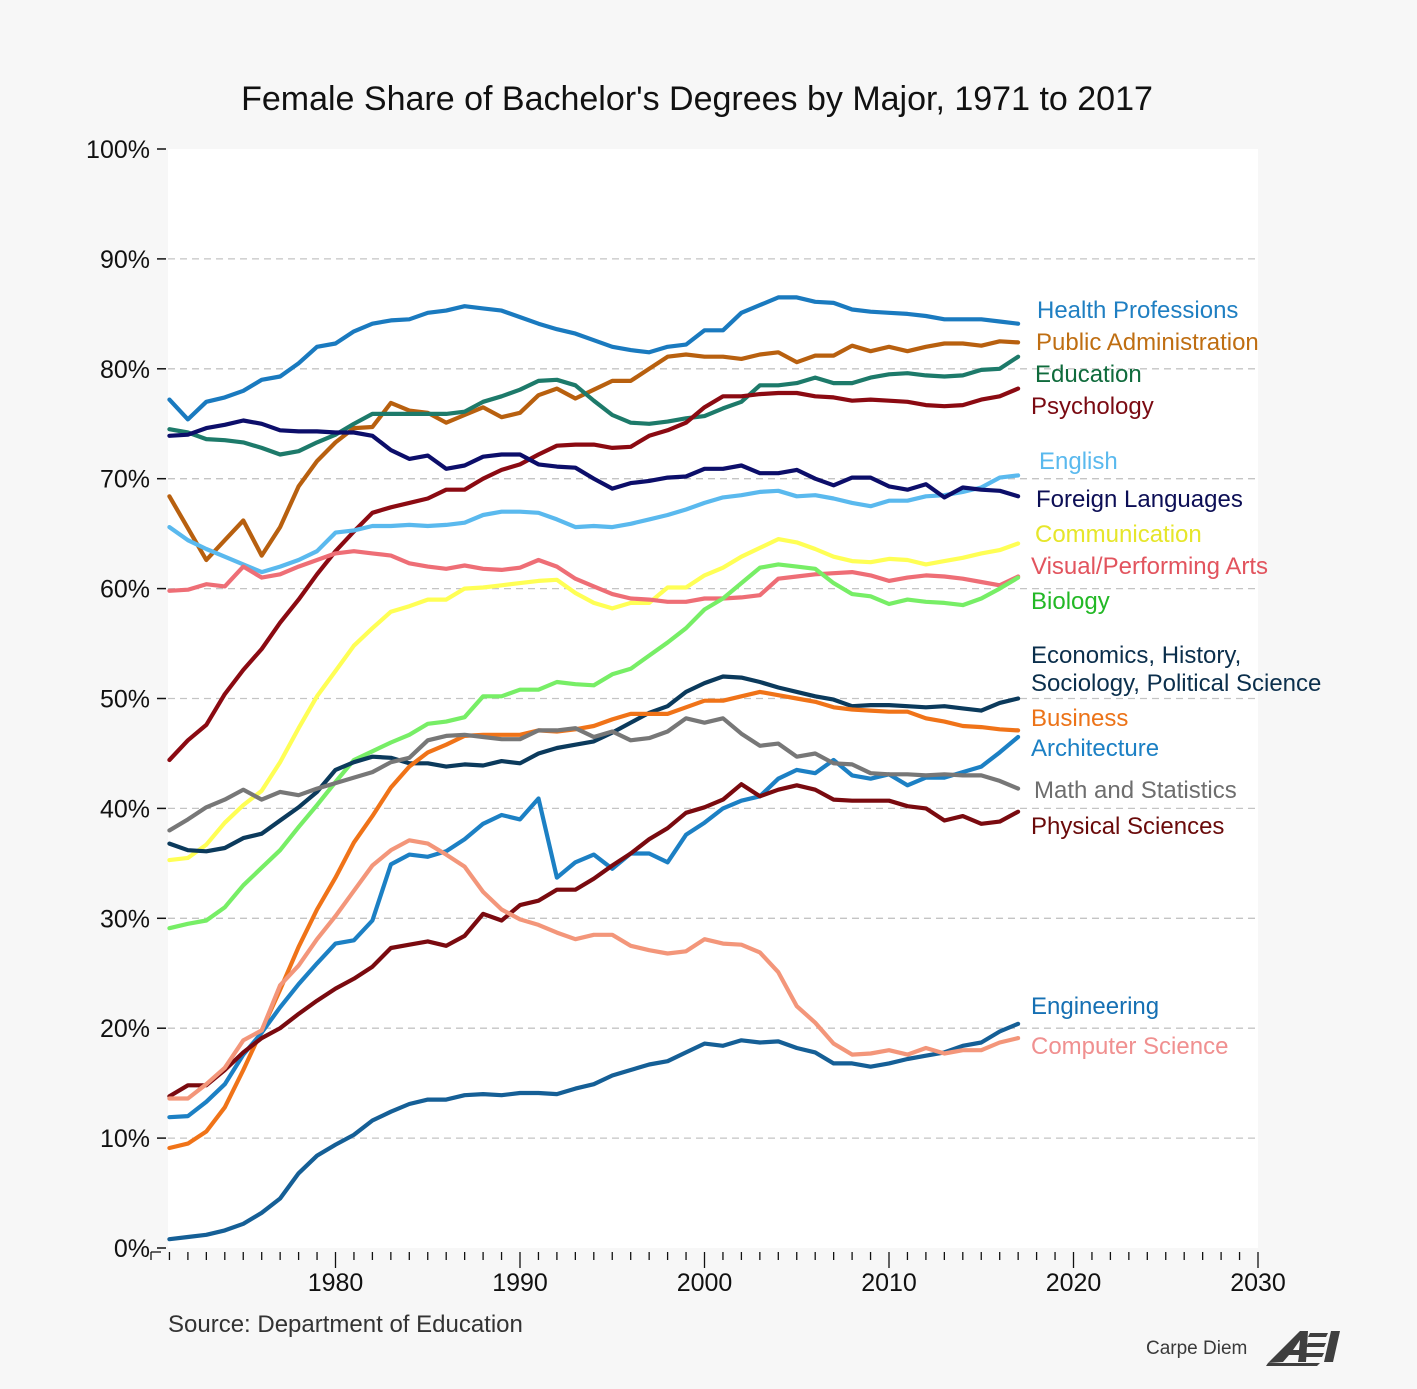 The height and width of the screenshot is (1389, 1417). I want to click on x-tick-label: 1980, so click(336, 1283).